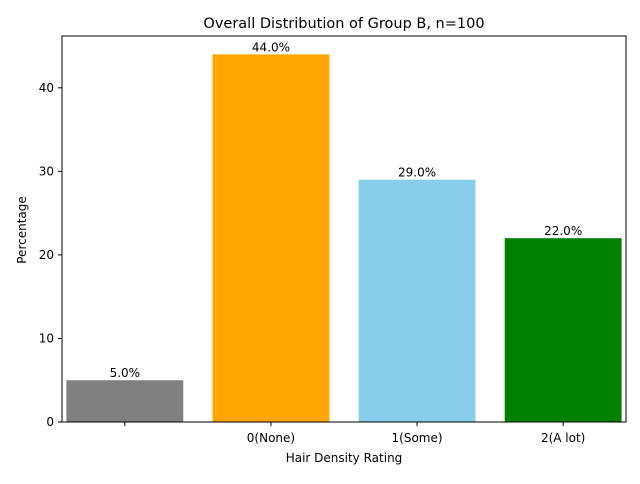 This screenshot has height=484, width=640. I want to click on y-tick-label-1: 10, so click(46, 338).